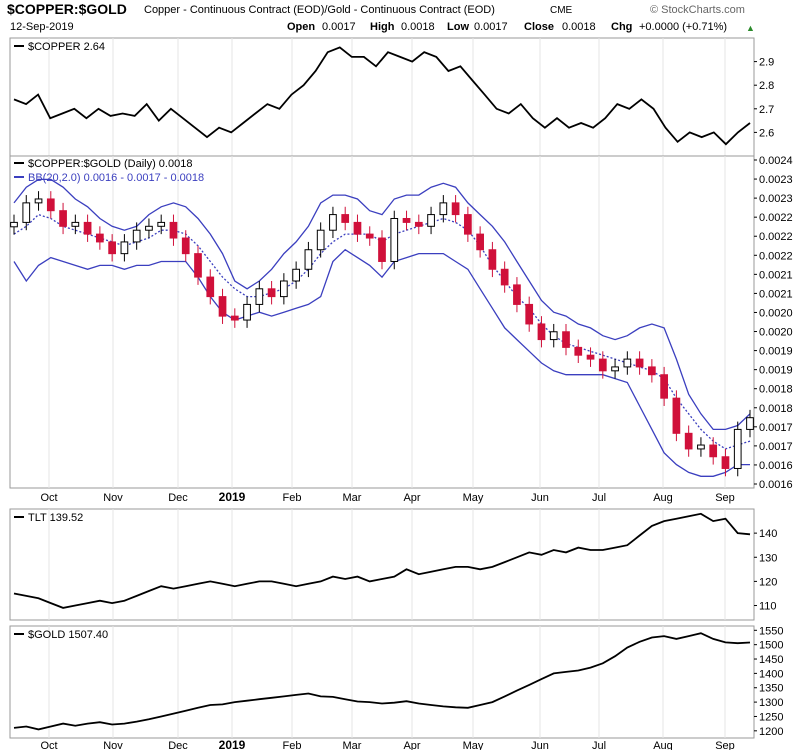 The width and height of the screenshot is (802, 750). Describe the element at coordinates (750, 28) in the screenshot. I see `chg-up-icon: ▲` at that location.